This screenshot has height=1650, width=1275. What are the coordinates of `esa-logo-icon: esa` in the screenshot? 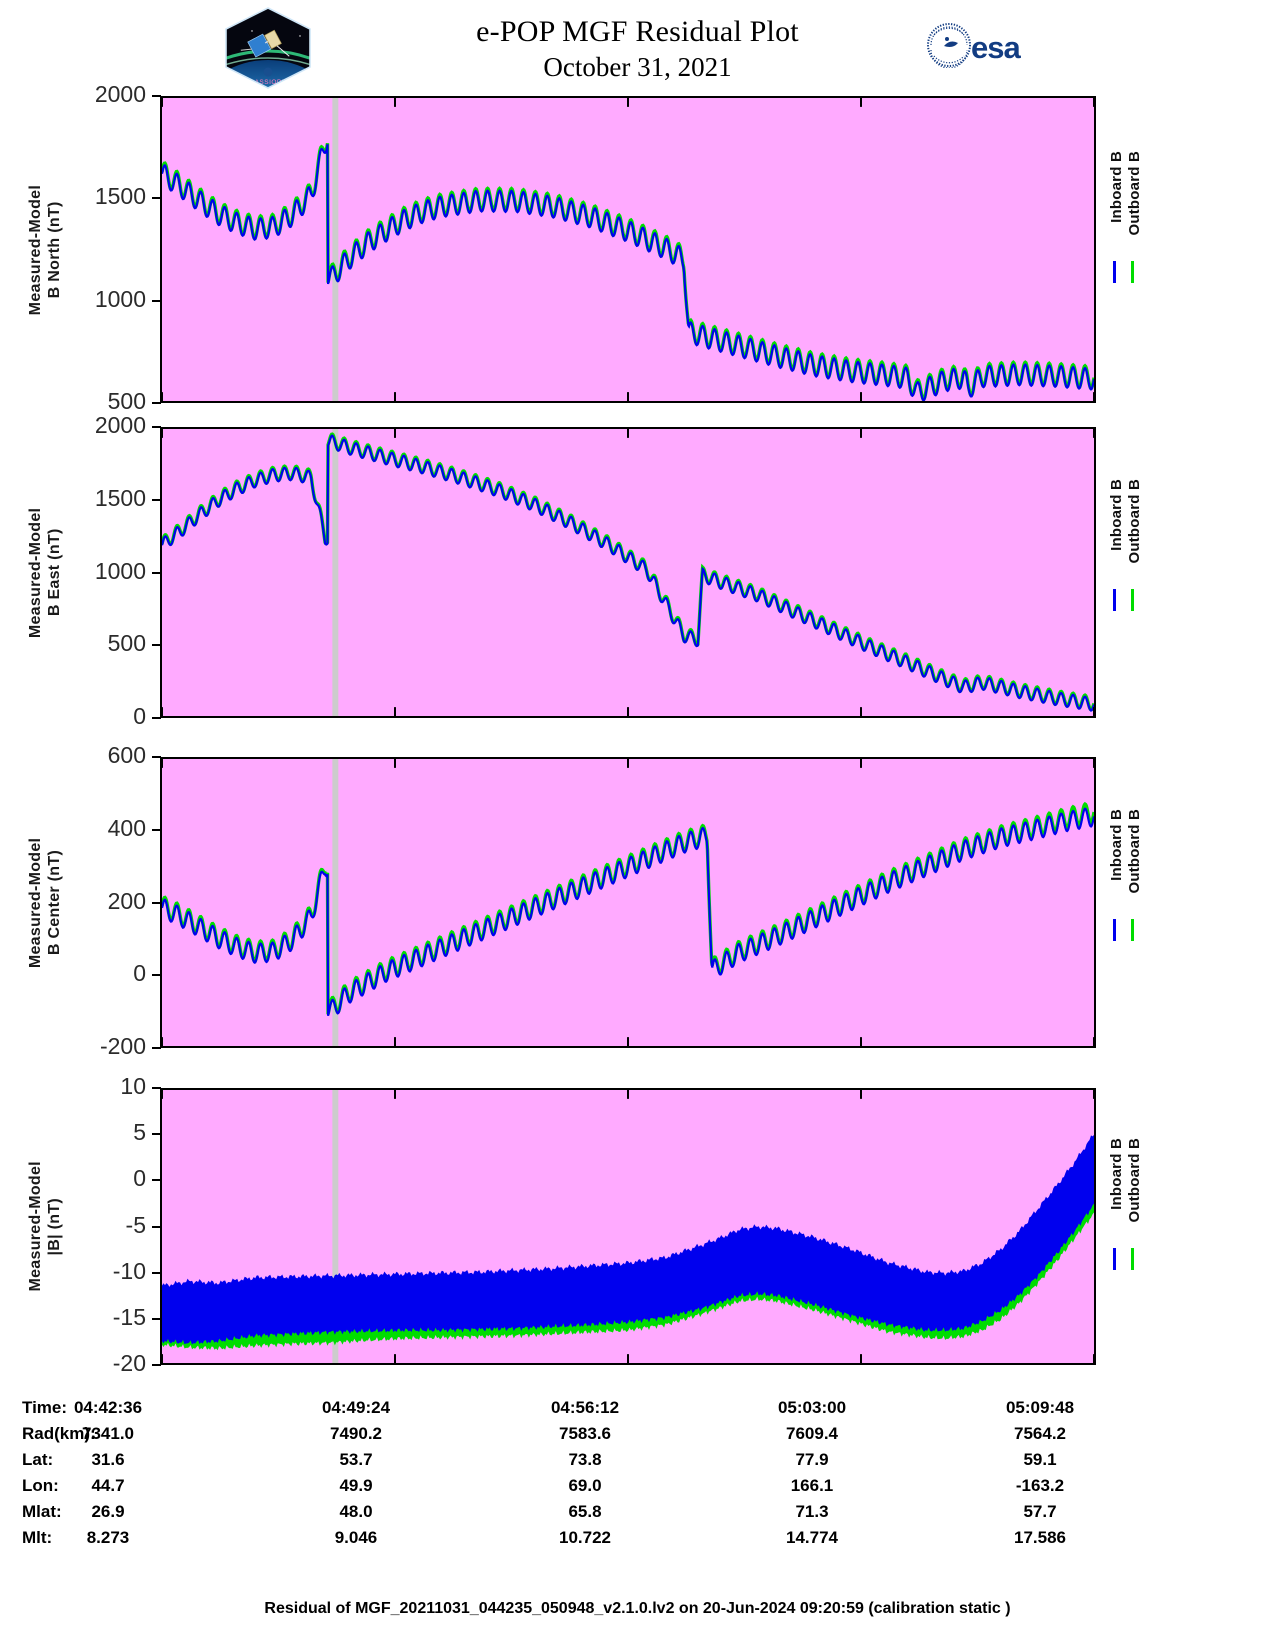 It's located at (986, 45).